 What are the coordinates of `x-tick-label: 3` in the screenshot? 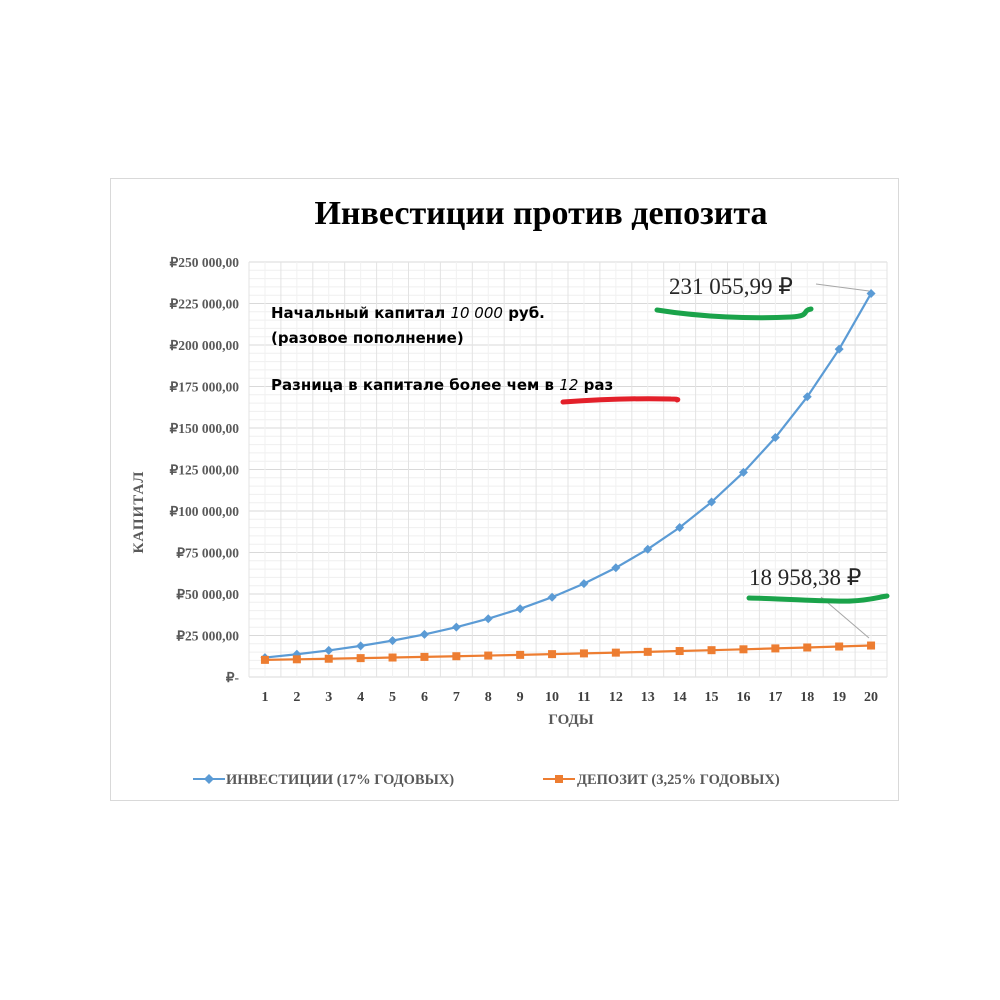 It's located at (328, 697).